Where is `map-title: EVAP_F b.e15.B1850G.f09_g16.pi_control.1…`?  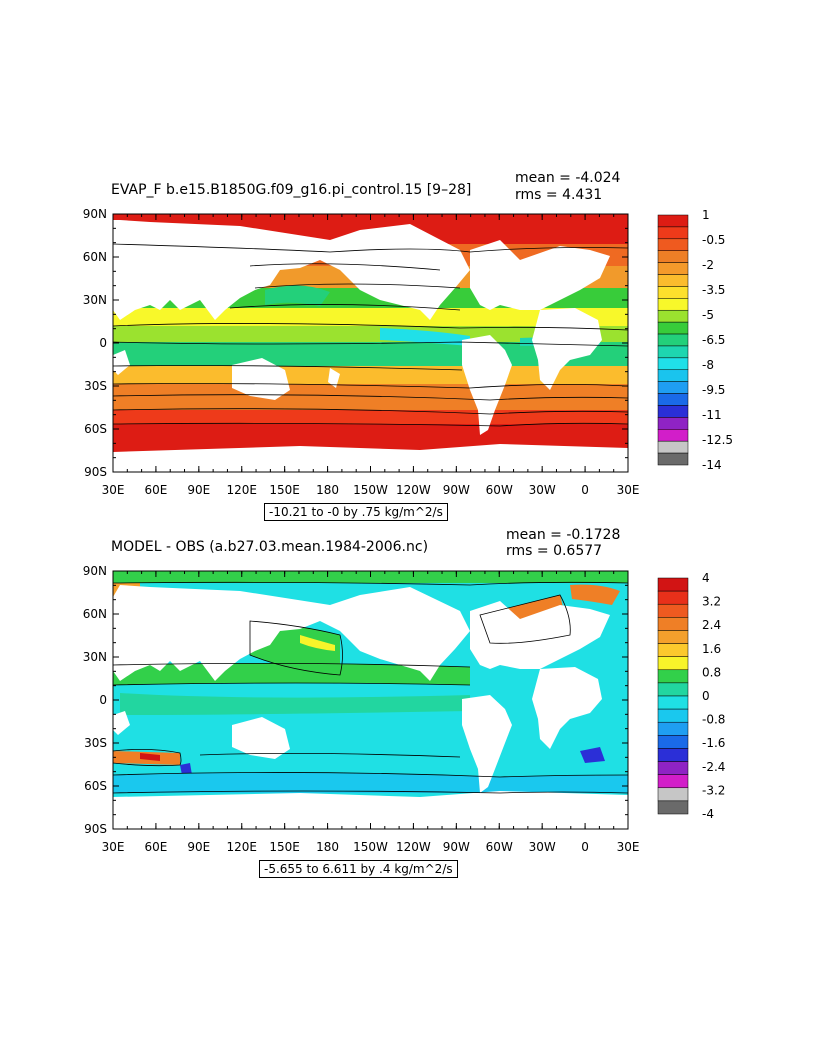 map-title: EVAP_F b.e15.B1850G.f09_g16.pi_control.1… is located at coordinates (291, 190).